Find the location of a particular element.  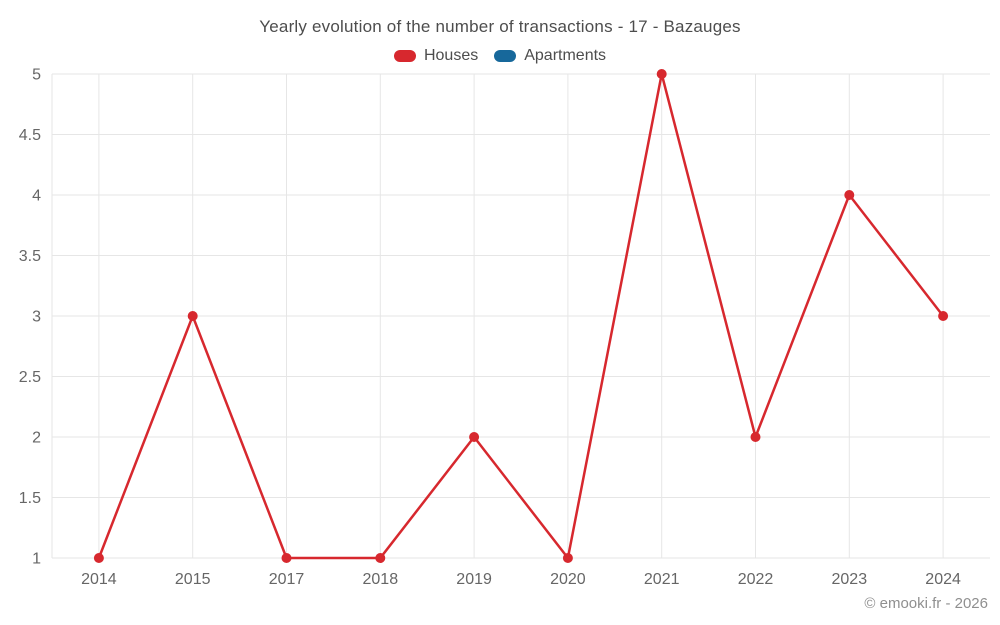

houses-point-2023 is located at coordinates (849, 195).